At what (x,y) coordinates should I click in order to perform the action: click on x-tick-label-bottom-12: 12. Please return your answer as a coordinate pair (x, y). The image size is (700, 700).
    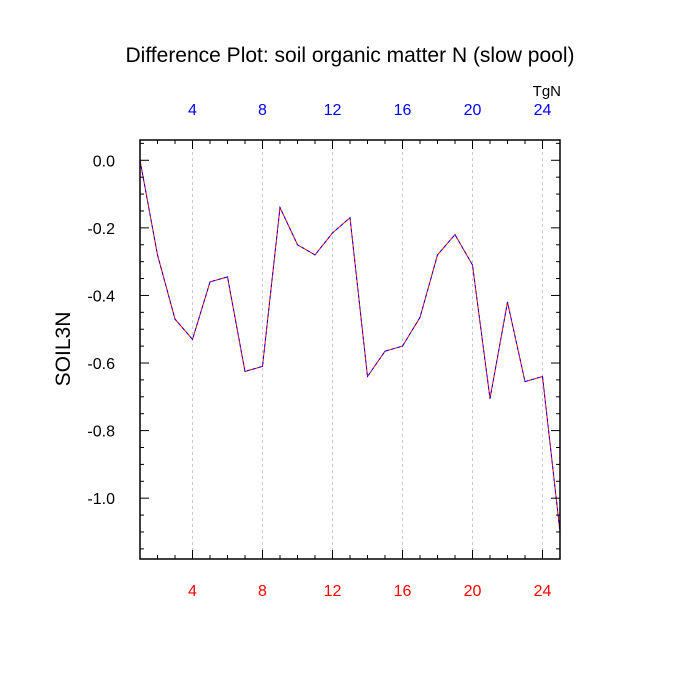
    Looking at the image, I should click on (333, 591).